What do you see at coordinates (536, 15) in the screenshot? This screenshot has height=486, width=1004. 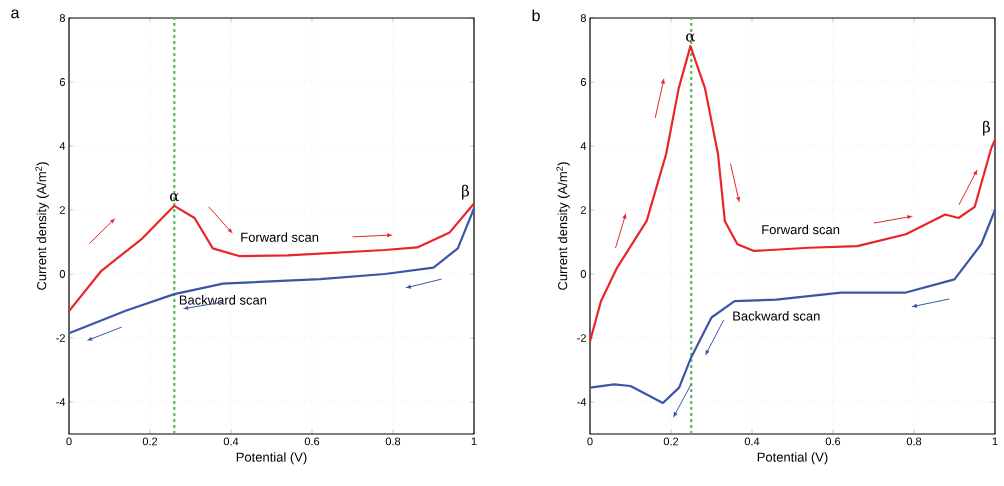 I see `chart-title: b` at bounding box center [536, 15].